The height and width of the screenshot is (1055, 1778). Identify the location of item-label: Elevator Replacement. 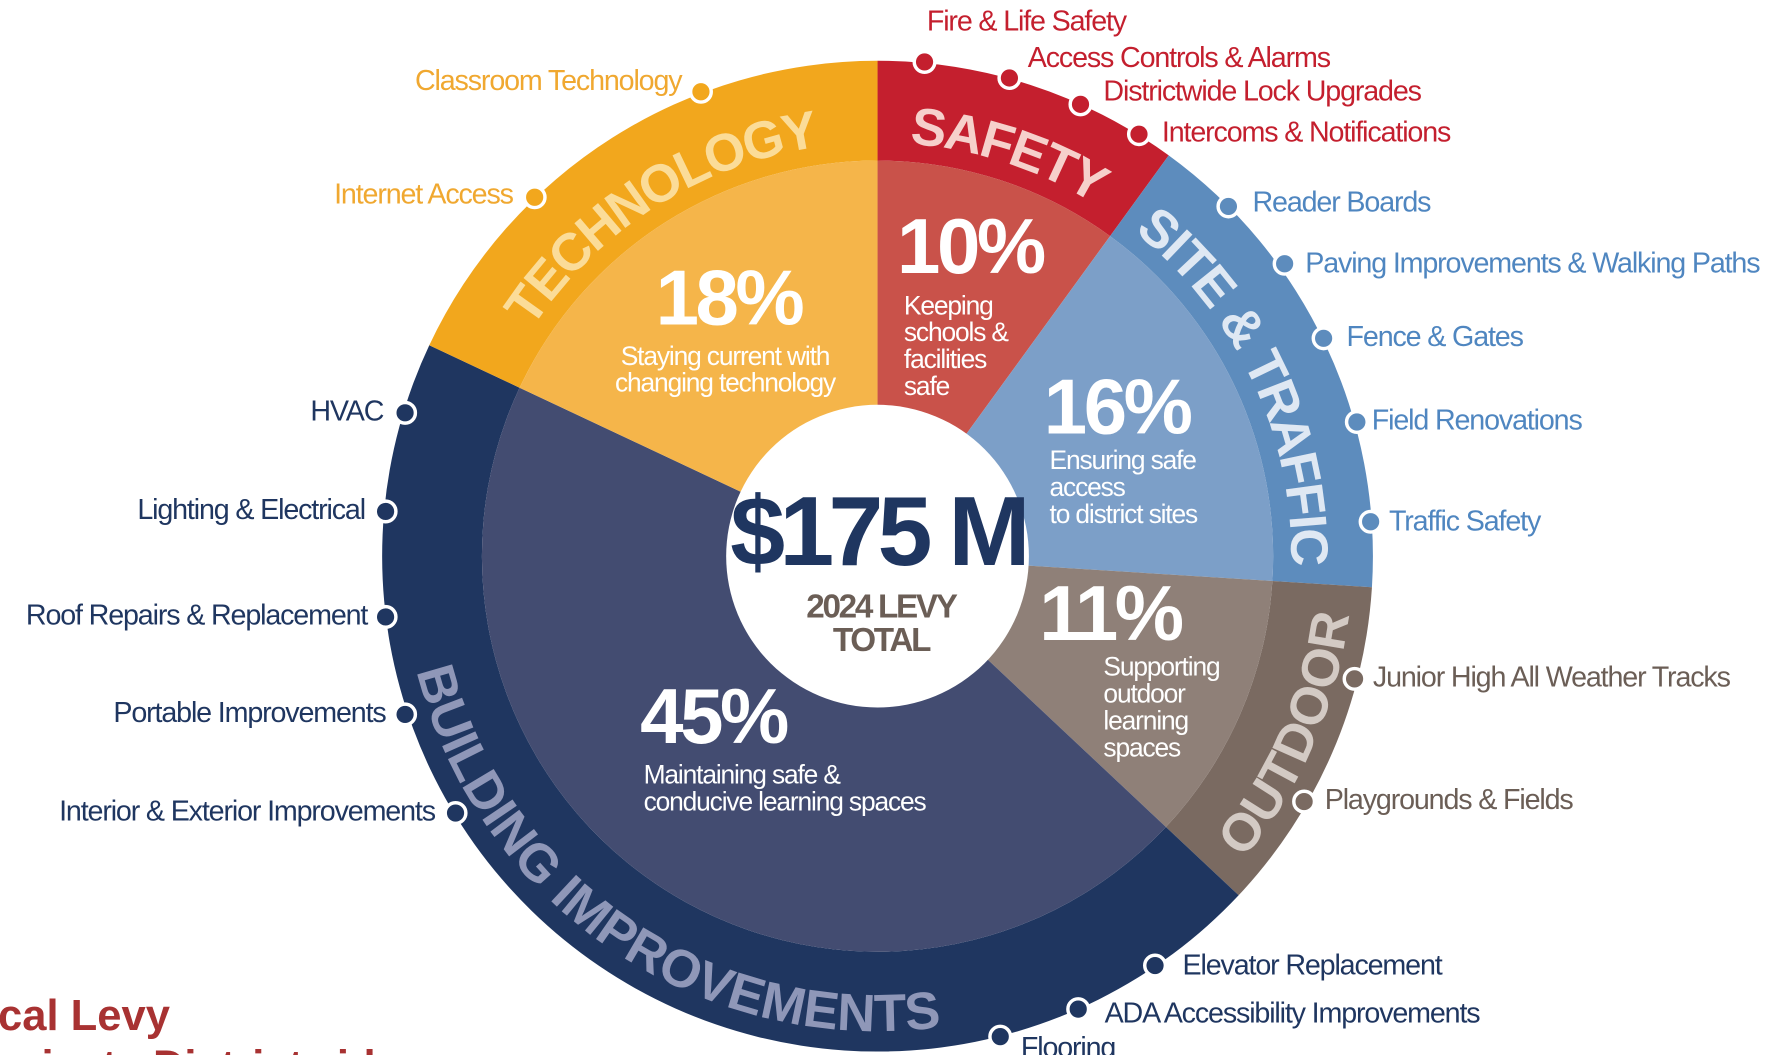
(1313, 965).